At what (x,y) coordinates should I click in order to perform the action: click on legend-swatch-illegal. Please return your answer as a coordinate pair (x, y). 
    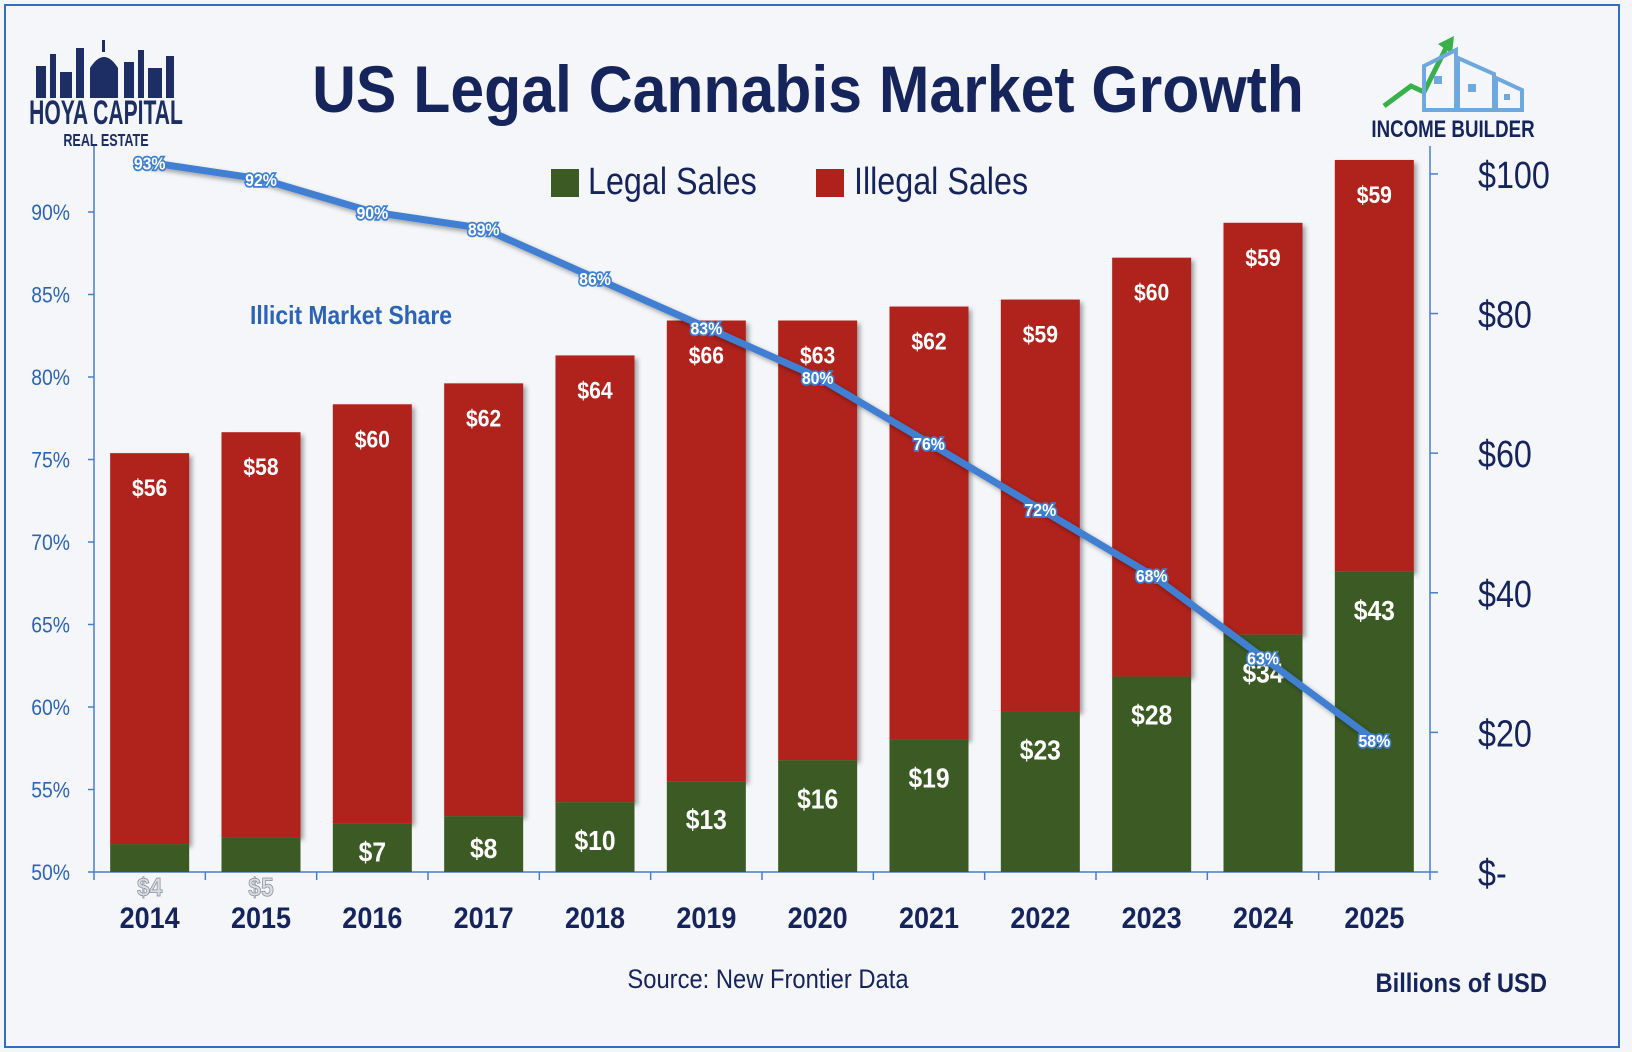
    Looking at the image, I should click on (830, 183).